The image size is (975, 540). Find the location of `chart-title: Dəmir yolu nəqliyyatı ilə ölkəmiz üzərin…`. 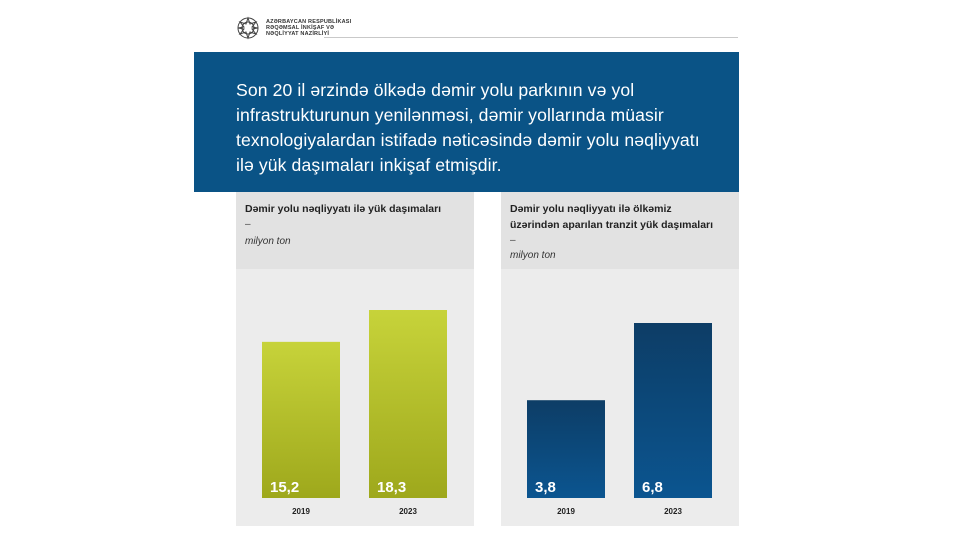

chart-title: Dəmir yolu nəqliyyatı ilə ölkəmiz üzərin… is located at coordinates (611, 217).